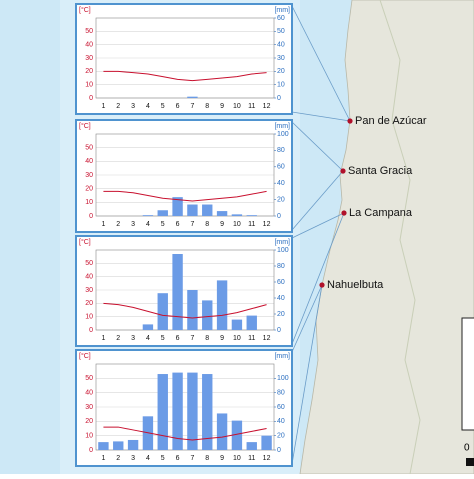 The width and height of the screenshot is (474, 479). I want to click on y2-tick-label: 20, so click(281, 314).